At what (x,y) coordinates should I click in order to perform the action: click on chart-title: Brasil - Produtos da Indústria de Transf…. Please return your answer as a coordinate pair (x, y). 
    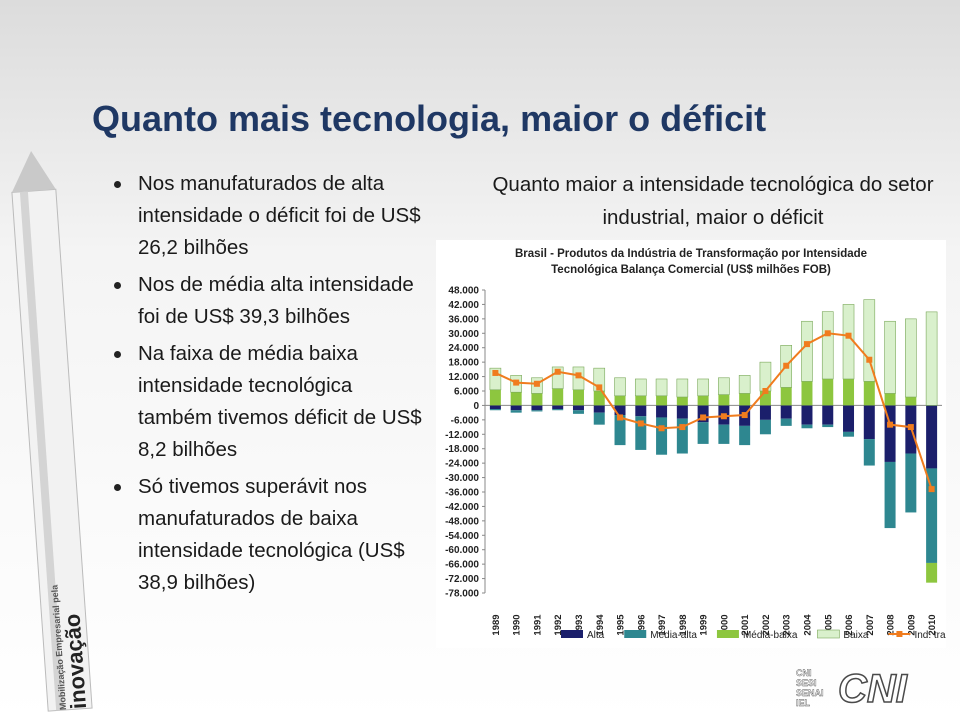
    Looking at the image, I should click on (691, 262).